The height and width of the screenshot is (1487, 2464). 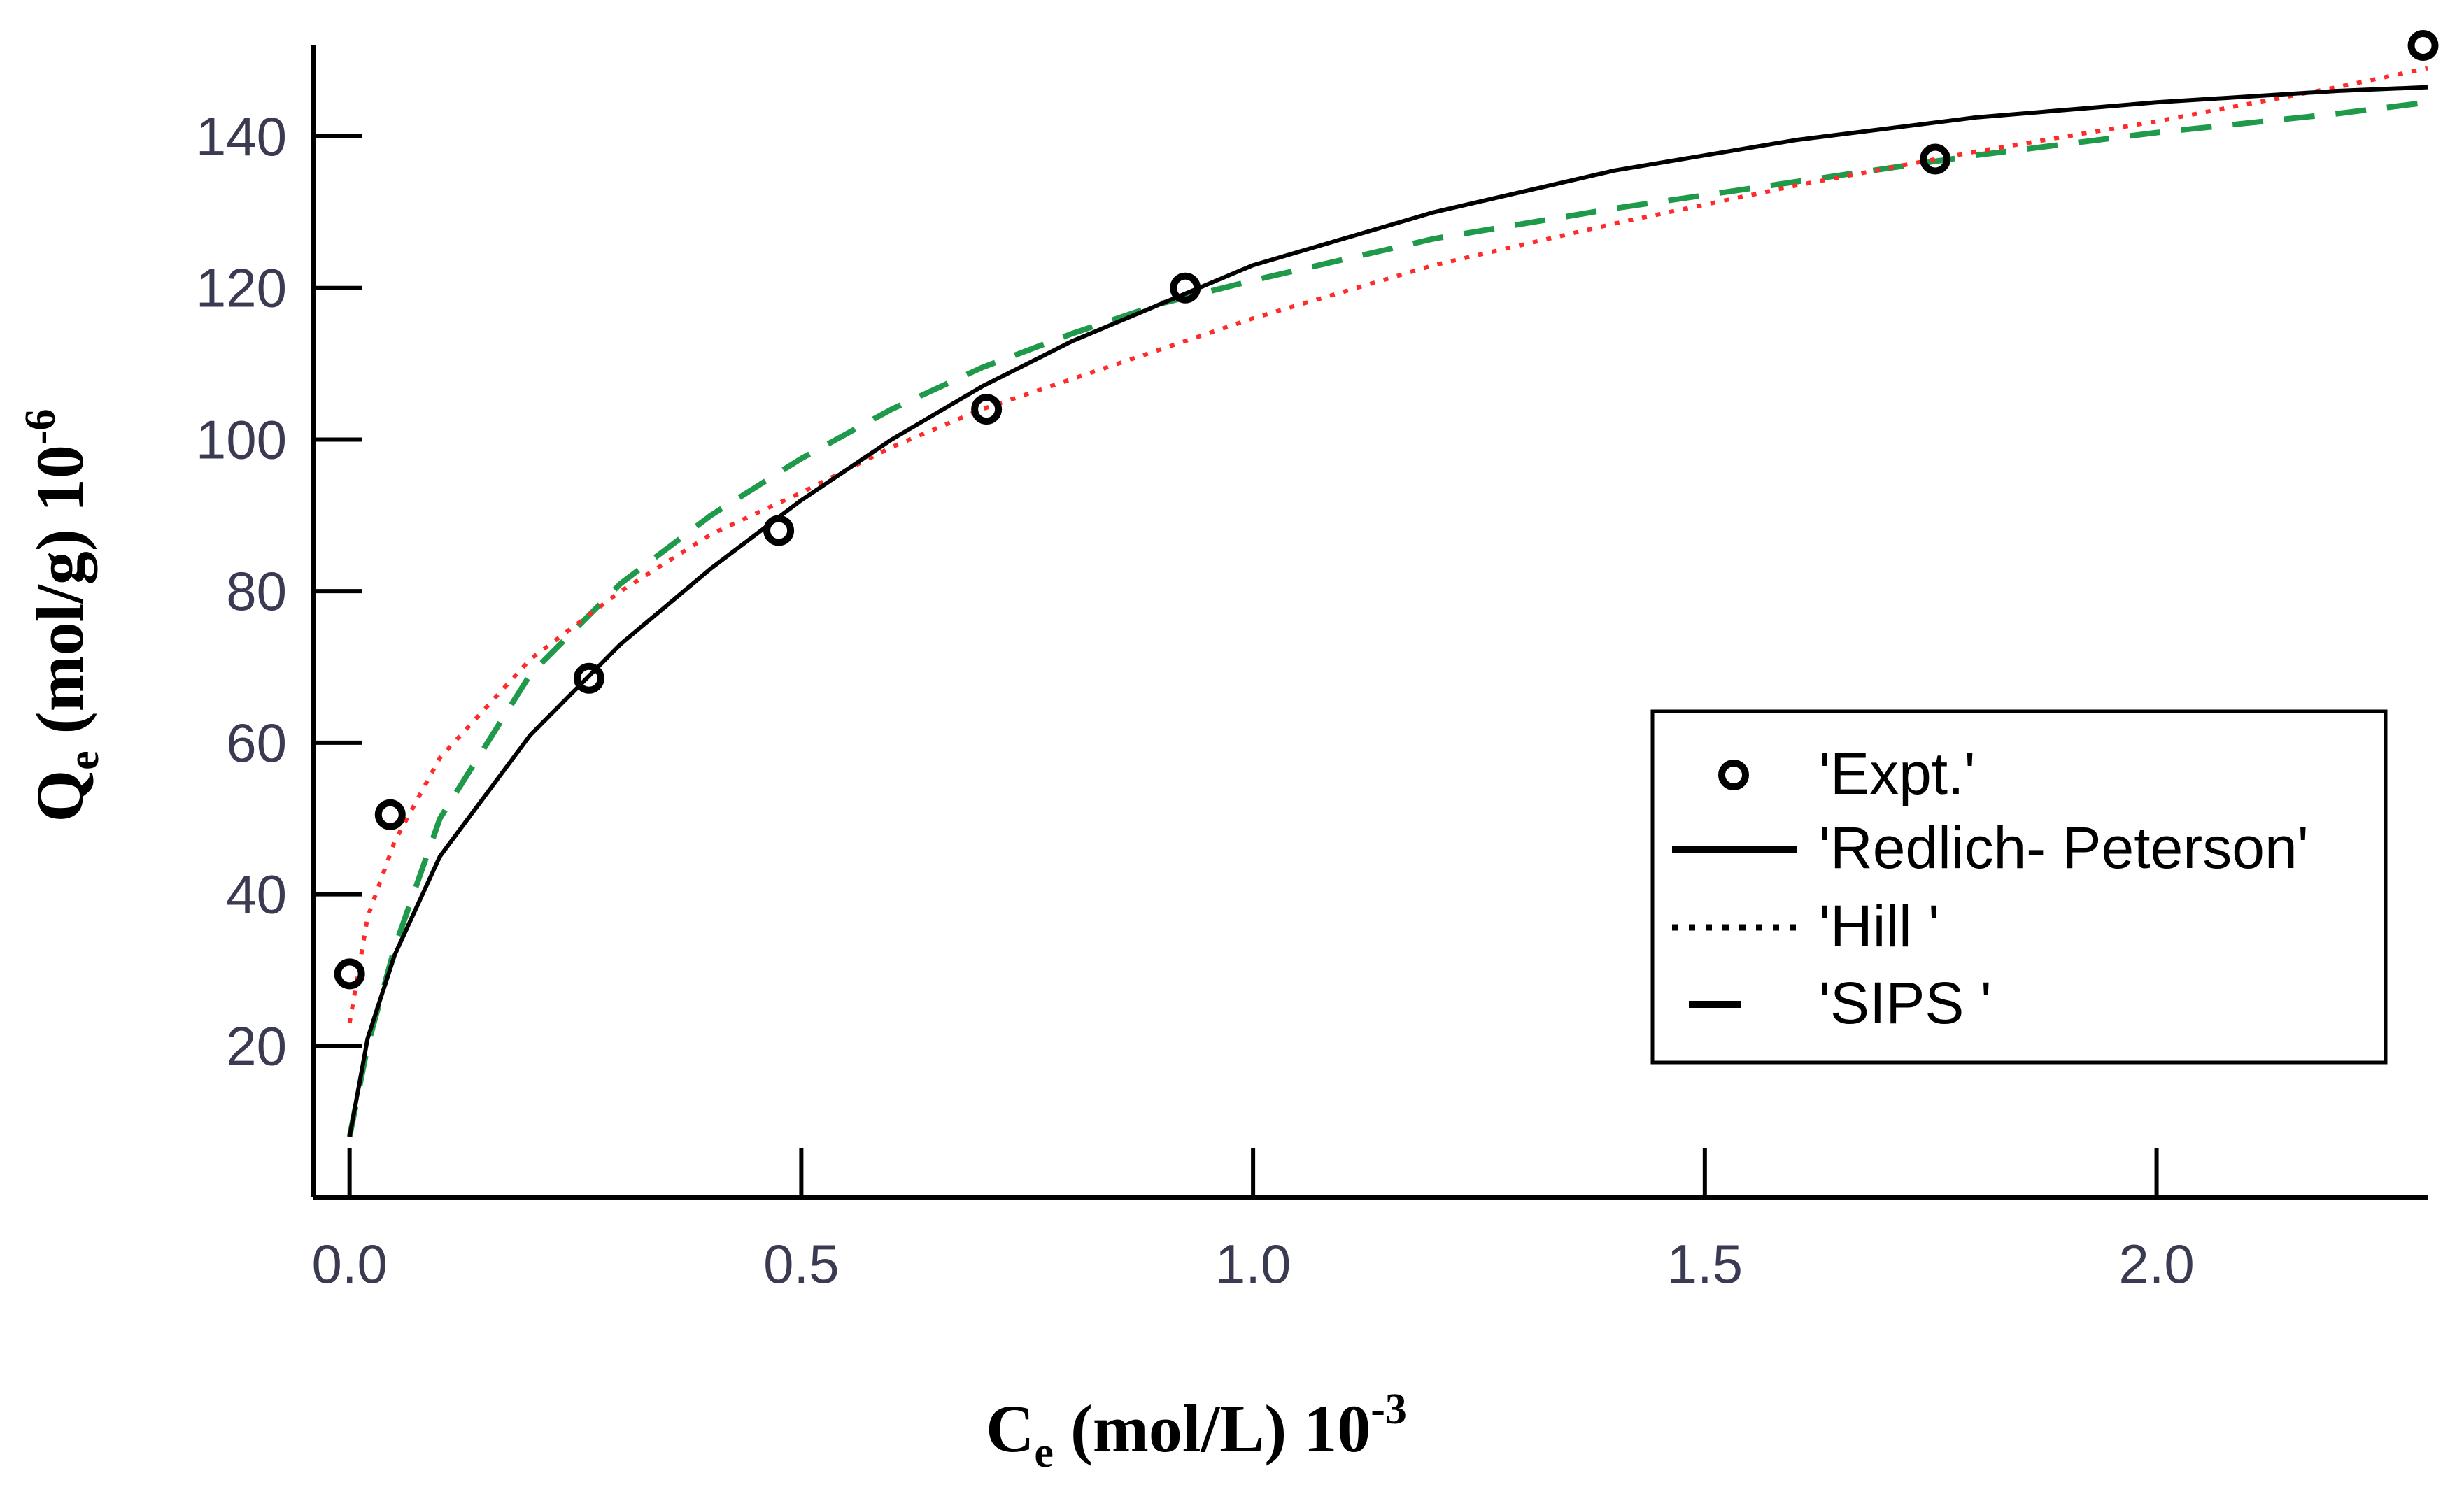 I want to click on y-tick-label: 140, so click(x=241, y=136).